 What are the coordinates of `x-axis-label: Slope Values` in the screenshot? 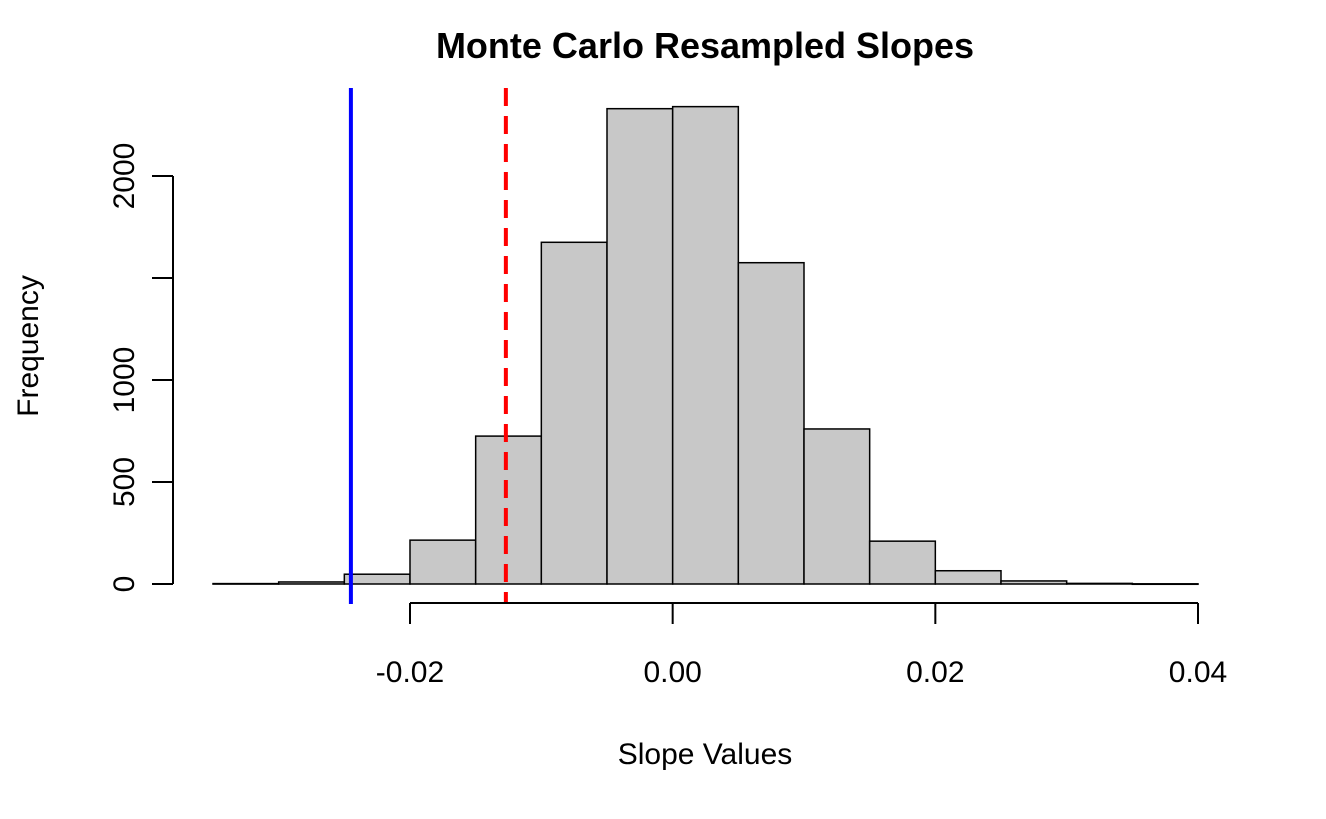 It's located at (705, 754).